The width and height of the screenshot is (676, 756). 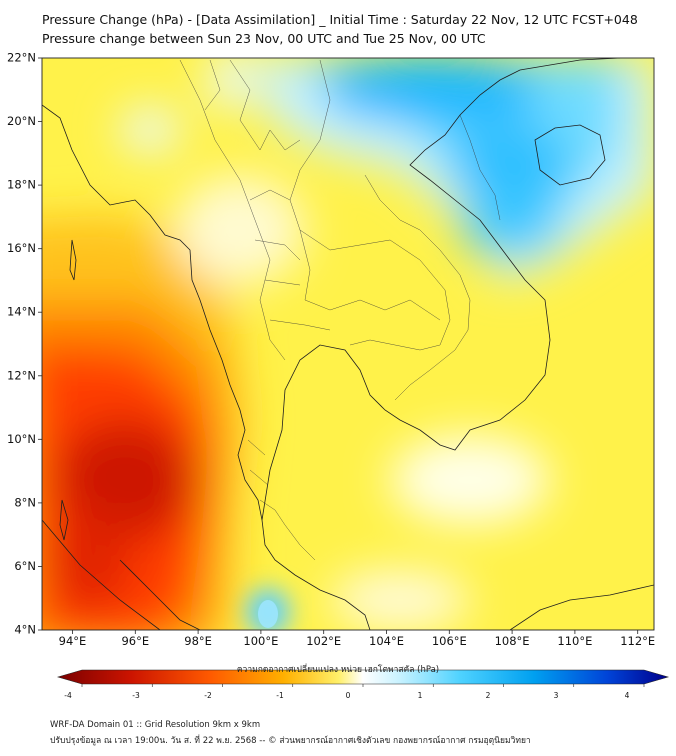 What do you see at coordinates (574, 641) in the screenshot?
I see `lon-label: 110°E` at bounding box center [574, 641].